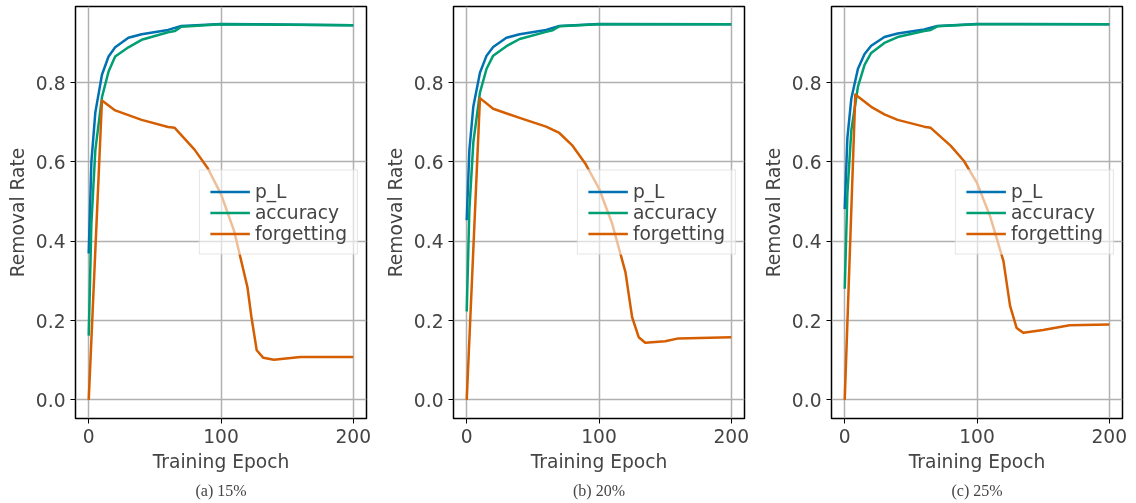 The width and height of the screenshot is (1136, 503). What do you see at coordinates (977, 490) in the screenshot?
I see `text: (c) 25%` at bounding box center [977, 490].